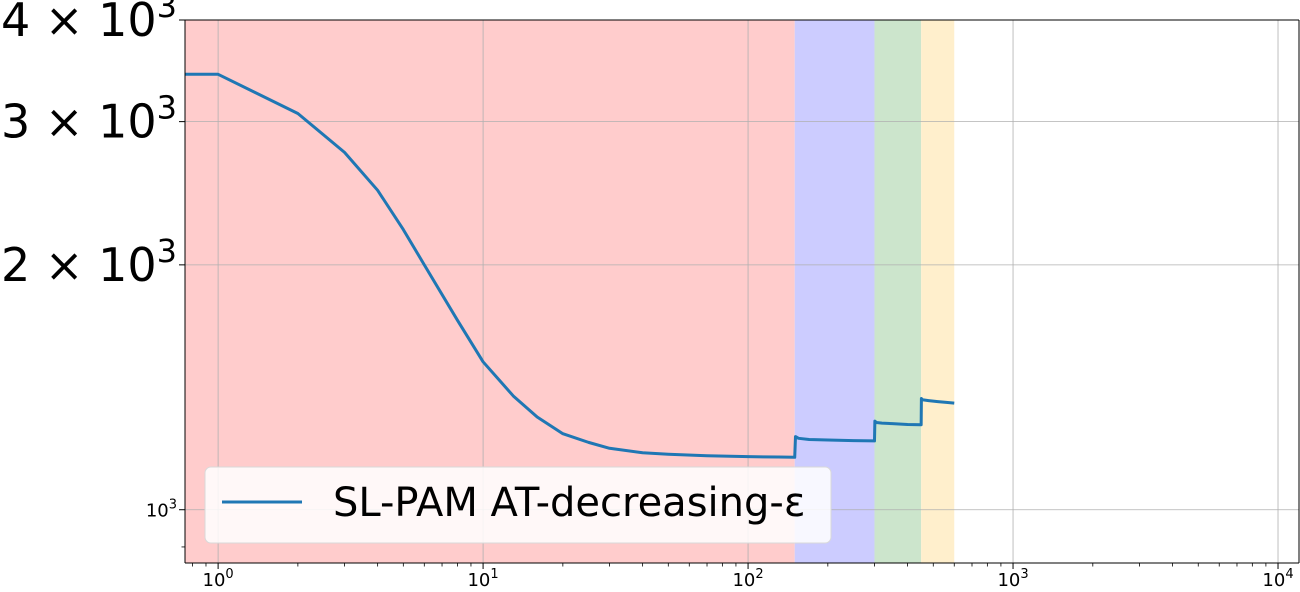  I want to click on y-tick-label: 4 × 103, so click(89, 23).